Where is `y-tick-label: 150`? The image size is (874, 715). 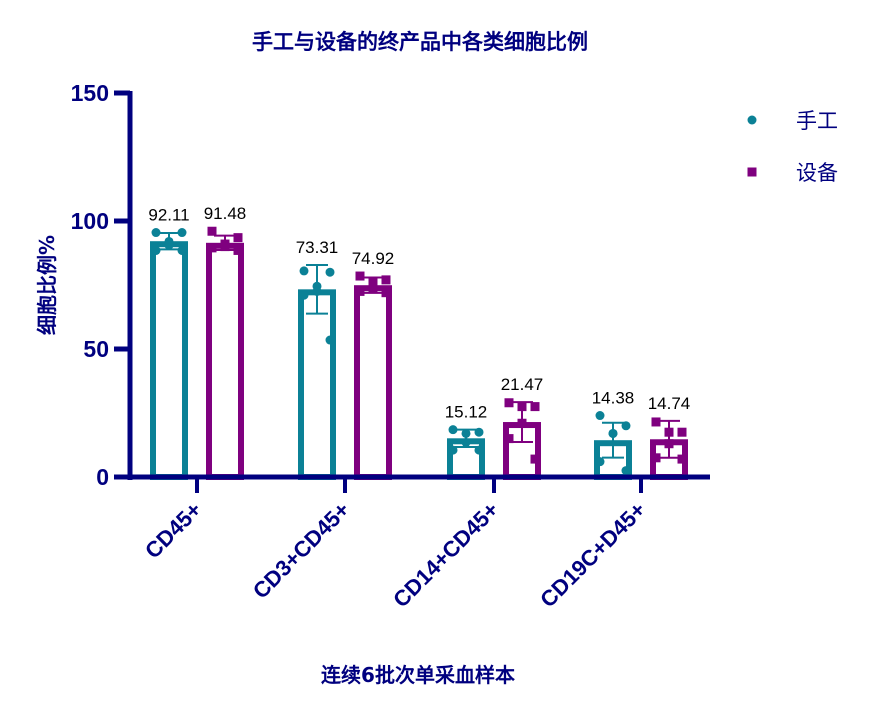
y-tick-label: 150 is located at coordinates (90, 93).